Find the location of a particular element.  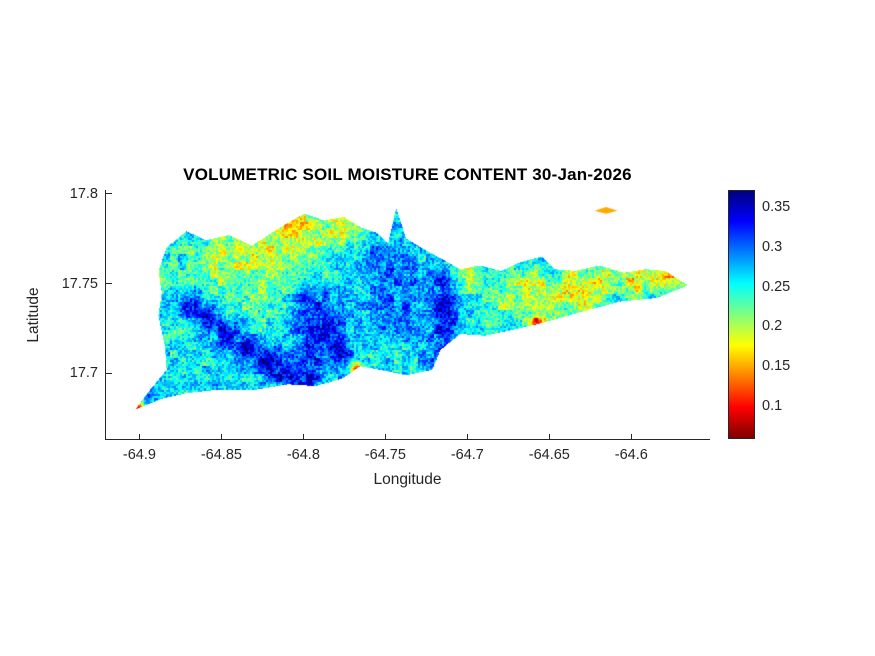

x-tick-label: -64.6 is located at coordinates (631, 455).